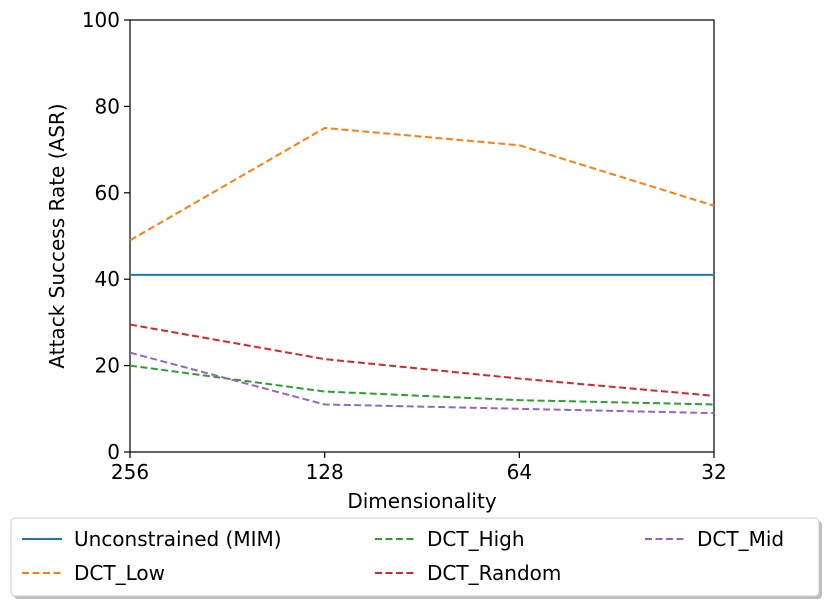 The height and width of the screenshot is (607, 831). What do you see at coordinates (422, 184) in the screenshot?
I see `series-line-dct-low` at bounding box center [422, 184].